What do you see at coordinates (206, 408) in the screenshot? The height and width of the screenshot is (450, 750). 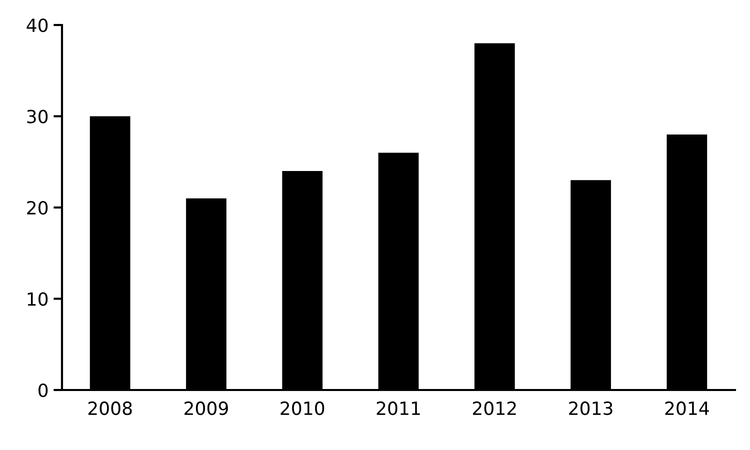 I see `x-tick-label: 2009` at bounding box center [206, 408].